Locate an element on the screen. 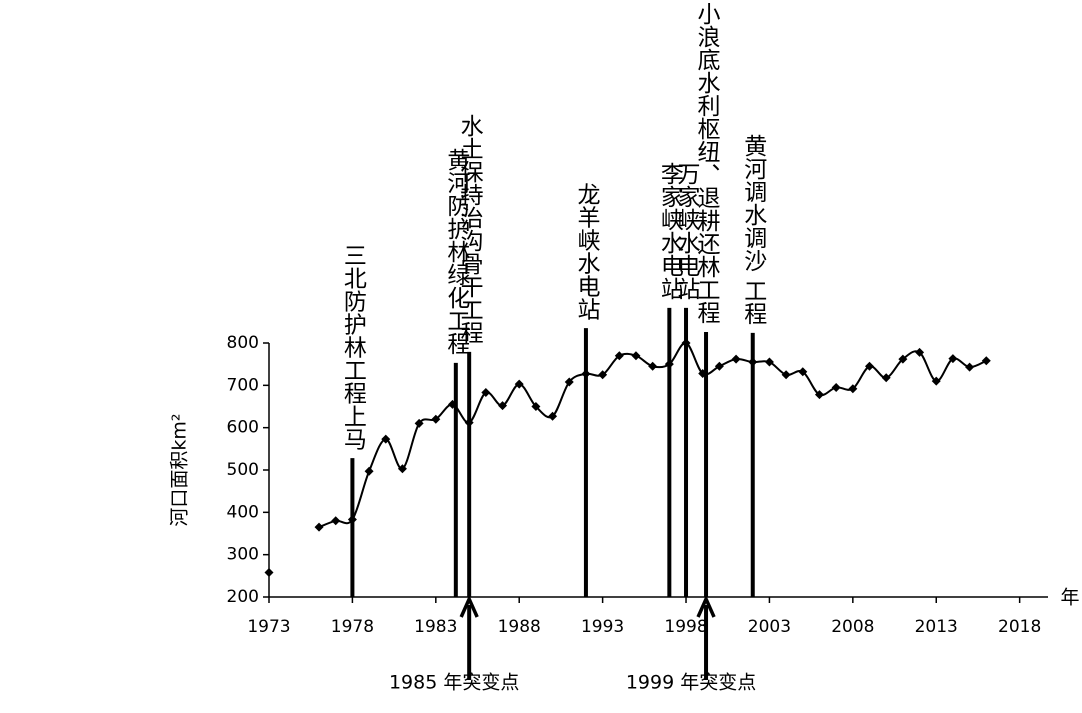 The width and height of the screenshot is (1082, 713). y-tick-label: 800 is located at coordinates (243, 343).